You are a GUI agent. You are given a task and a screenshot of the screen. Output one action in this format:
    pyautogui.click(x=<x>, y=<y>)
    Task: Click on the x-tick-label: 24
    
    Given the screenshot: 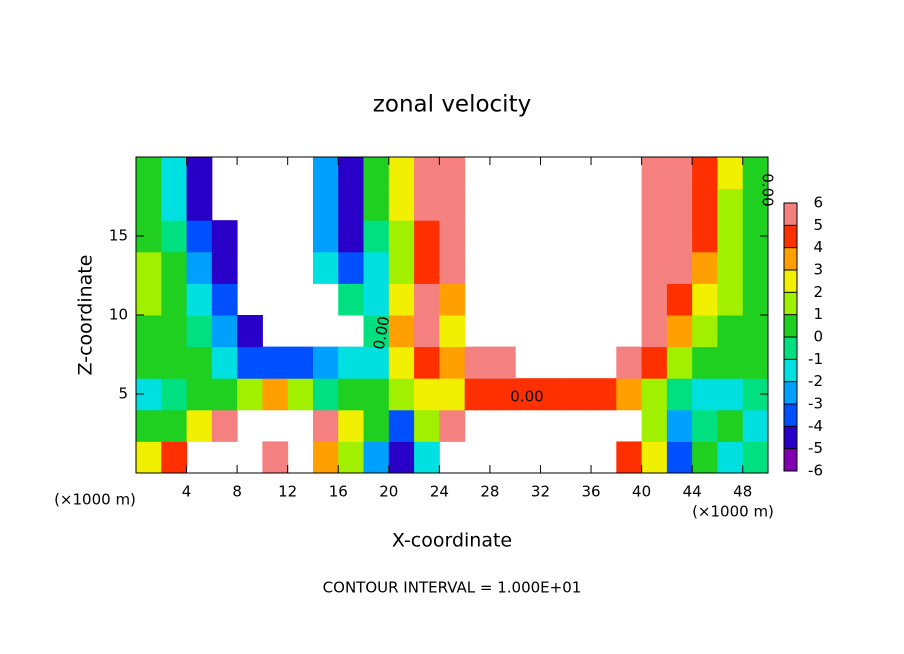 What is the action you would take?
    pyautogui.click(x=439, y=492)
    